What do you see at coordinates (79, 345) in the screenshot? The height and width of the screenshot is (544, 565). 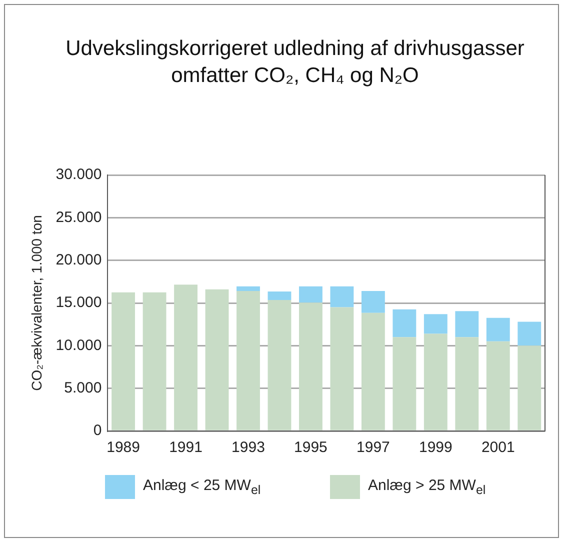 I see `y-tick-label: 10.000` at bounding box center [79, 345].